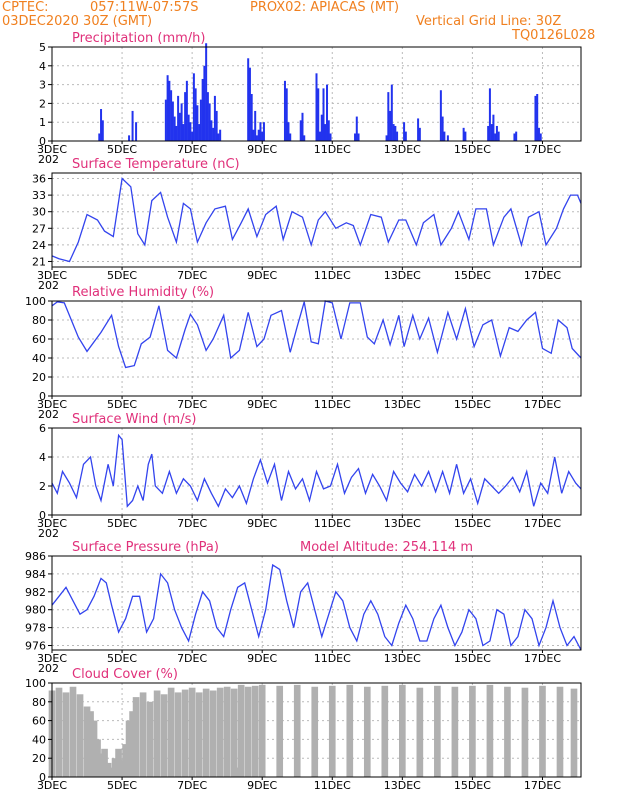  I want to click on y-tick-label: 27, so click(39, 228).